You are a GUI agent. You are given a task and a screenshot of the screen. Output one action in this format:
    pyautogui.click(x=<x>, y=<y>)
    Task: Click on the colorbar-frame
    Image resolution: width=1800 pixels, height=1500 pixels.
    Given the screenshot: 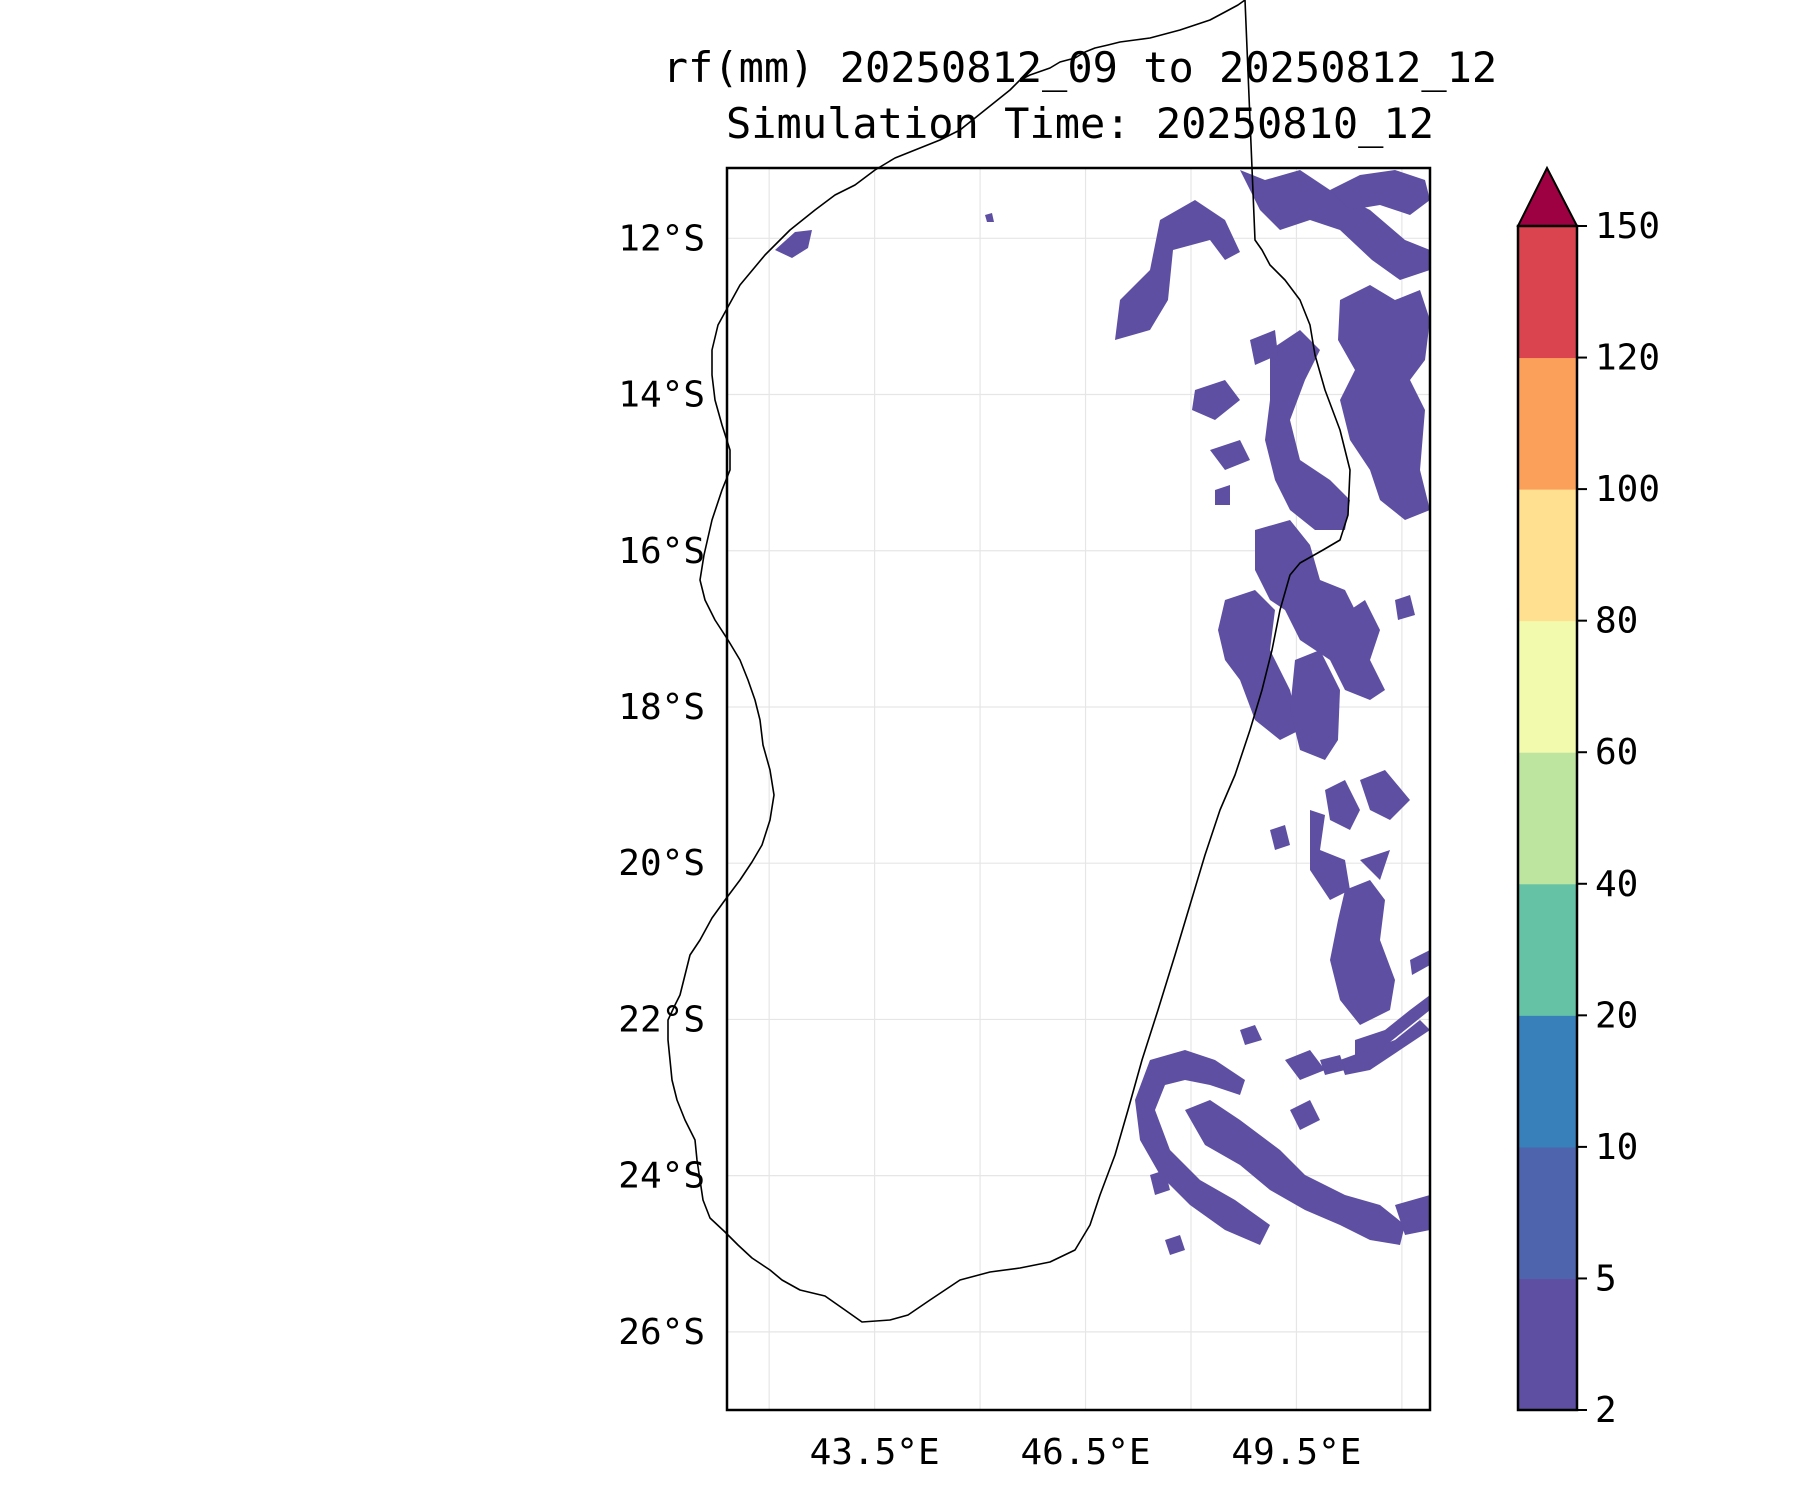 What is the action you would take?
    pyautogui.click(x=1547, y=818)
    